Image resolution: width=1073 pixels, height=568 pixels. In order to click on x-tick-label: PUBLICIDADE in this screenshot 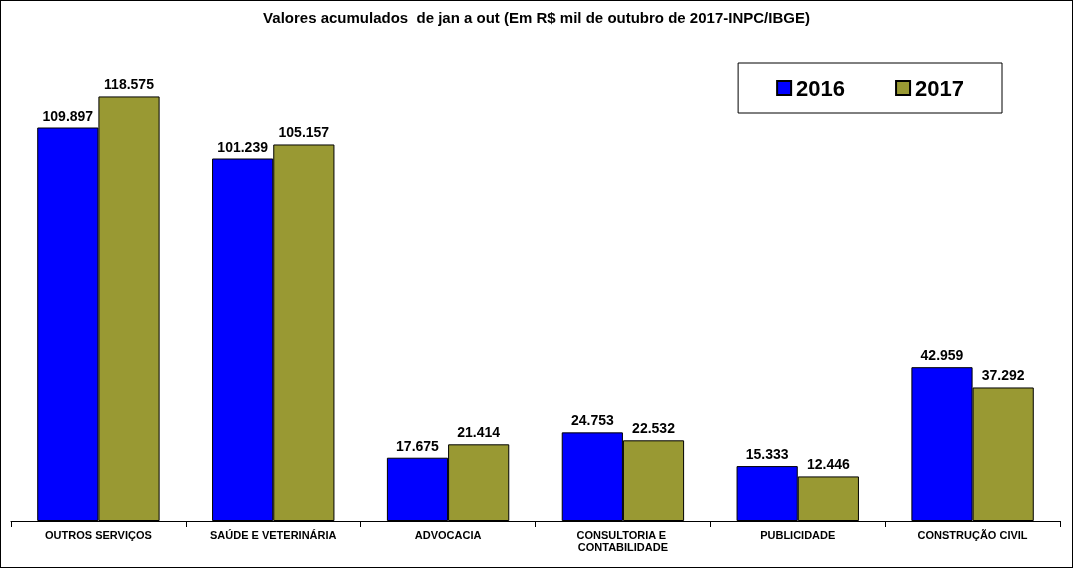, I will do `click(798, 535)`.